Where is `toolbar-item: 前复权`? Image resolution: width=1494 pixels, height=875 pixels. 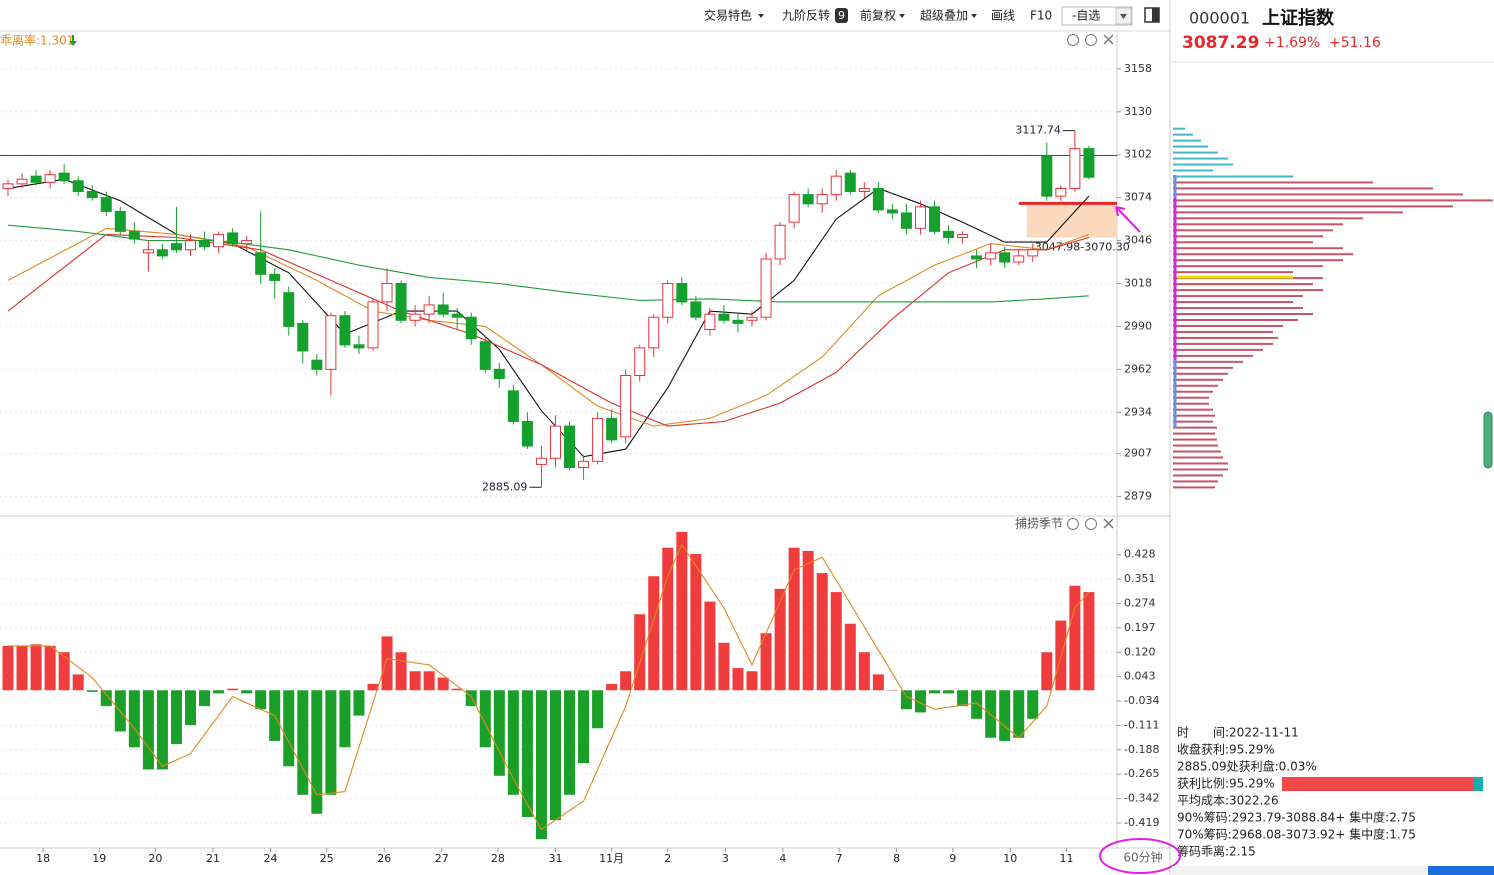 toolbar-item: 前复权 is located at coordinates (878, 15).